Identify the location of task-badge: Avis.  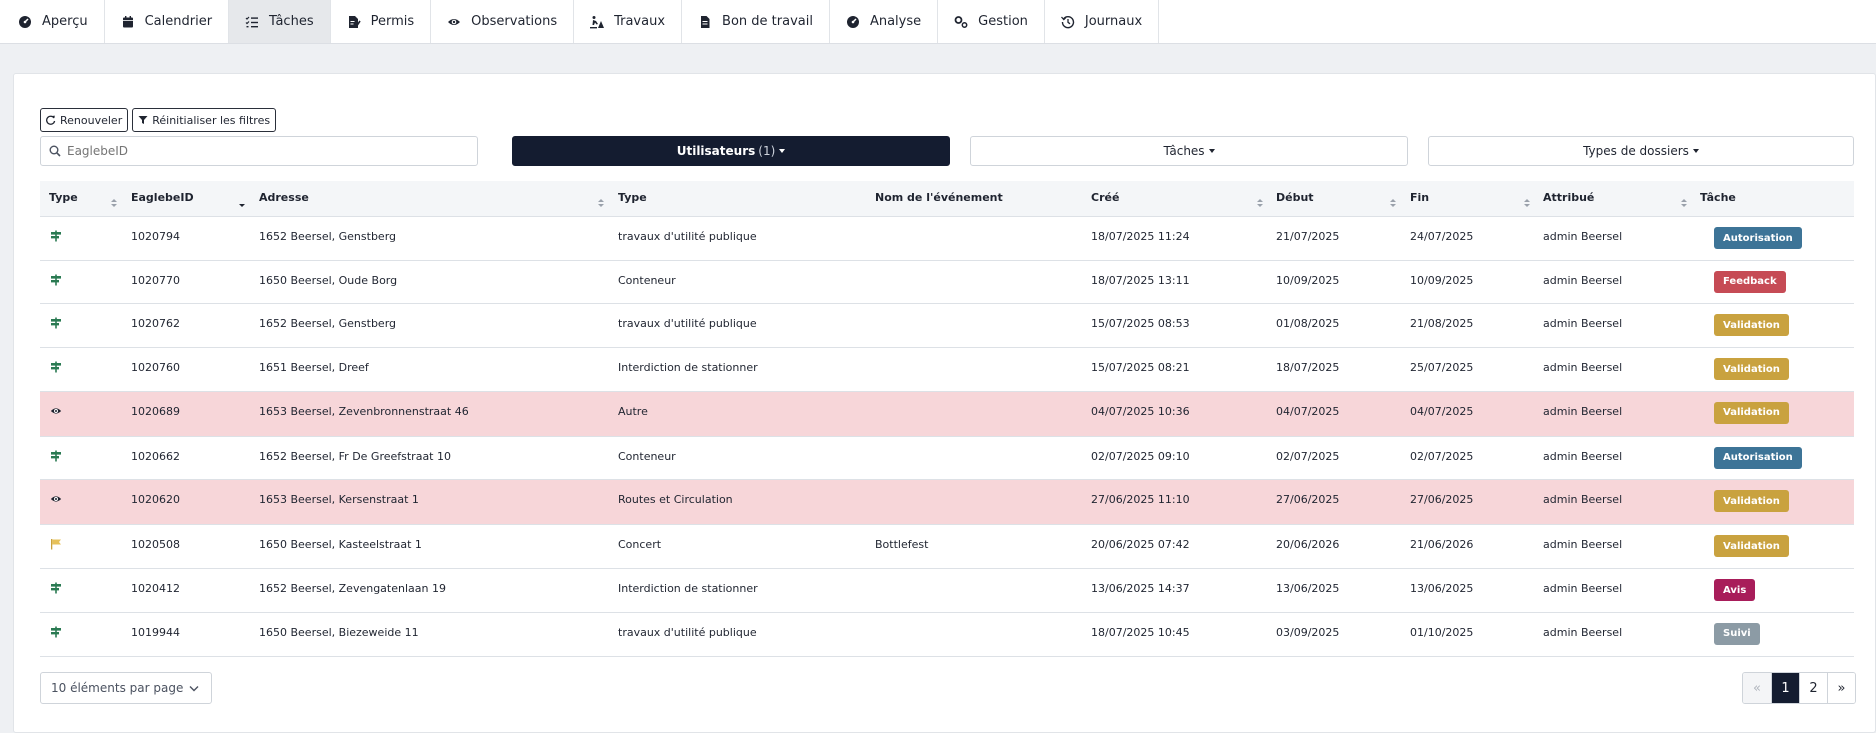
(1735, 590).